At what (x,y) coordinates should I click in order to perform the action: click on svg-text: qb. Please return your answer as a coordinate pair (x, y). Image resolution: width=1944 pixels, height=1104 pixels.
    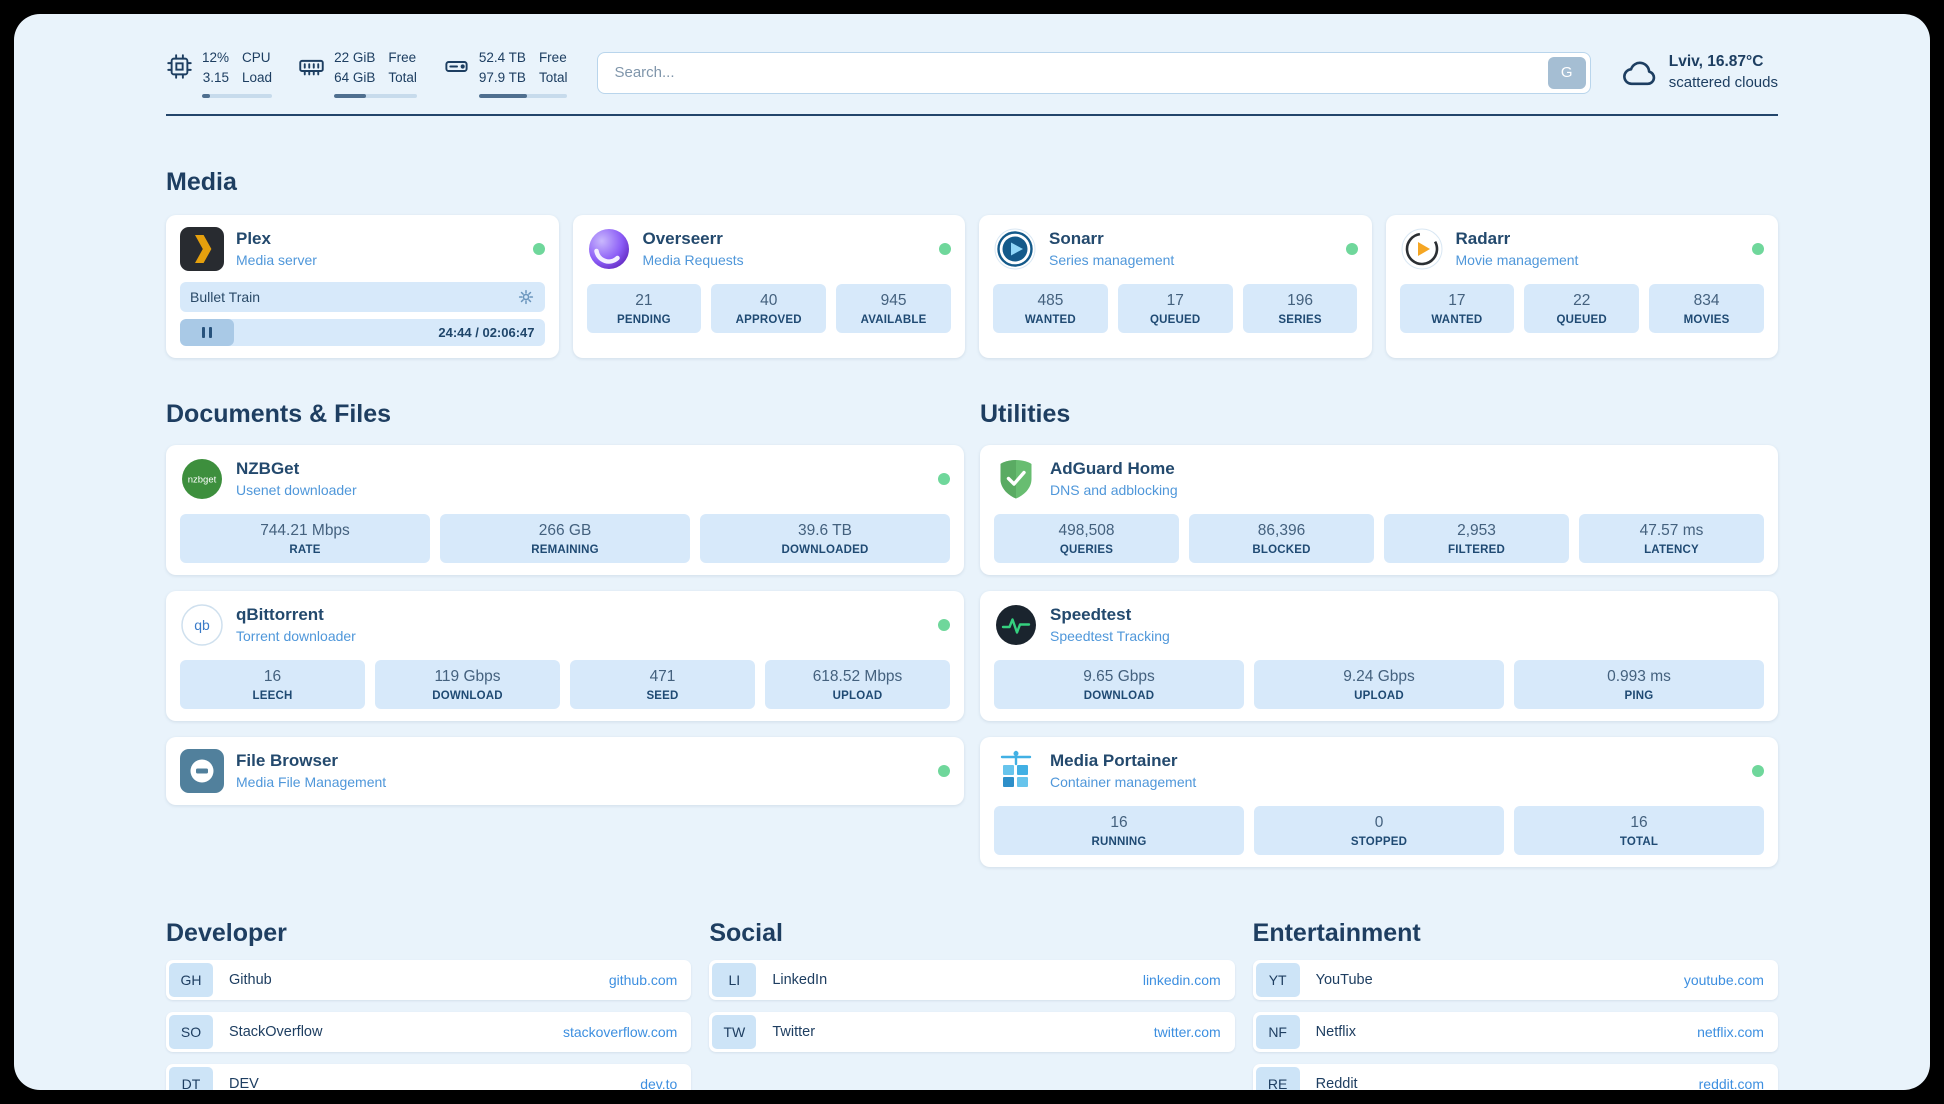
    Looking at the image, I should click on (202, 625).